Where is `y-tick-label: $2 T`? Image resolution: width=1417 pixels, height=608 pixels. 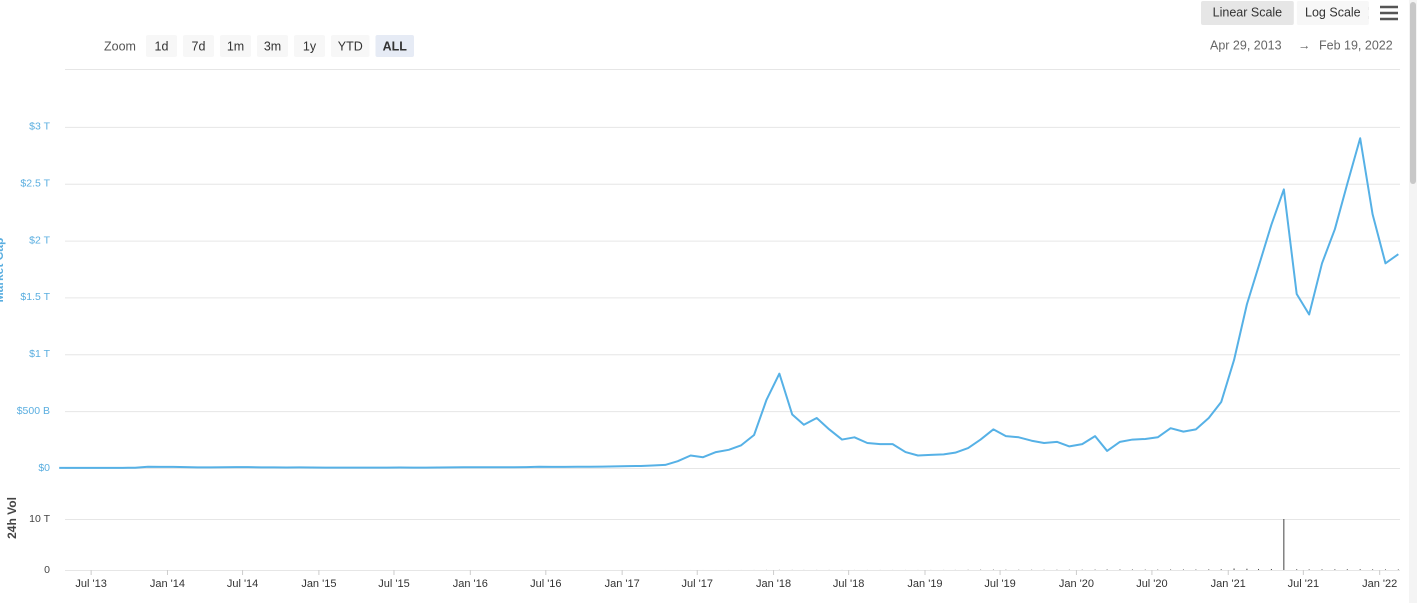 y-tick-label: $2 T is located at coordinates (39, 240).